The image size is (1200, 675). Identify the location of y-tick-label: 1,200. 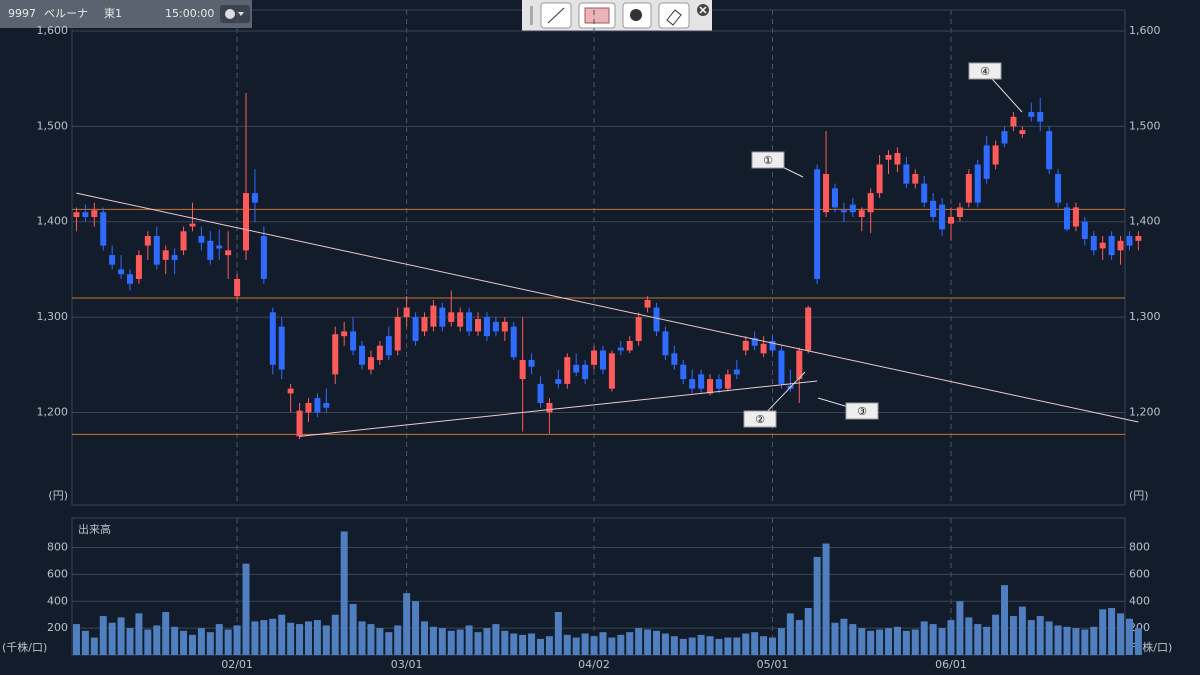
(53, 411).